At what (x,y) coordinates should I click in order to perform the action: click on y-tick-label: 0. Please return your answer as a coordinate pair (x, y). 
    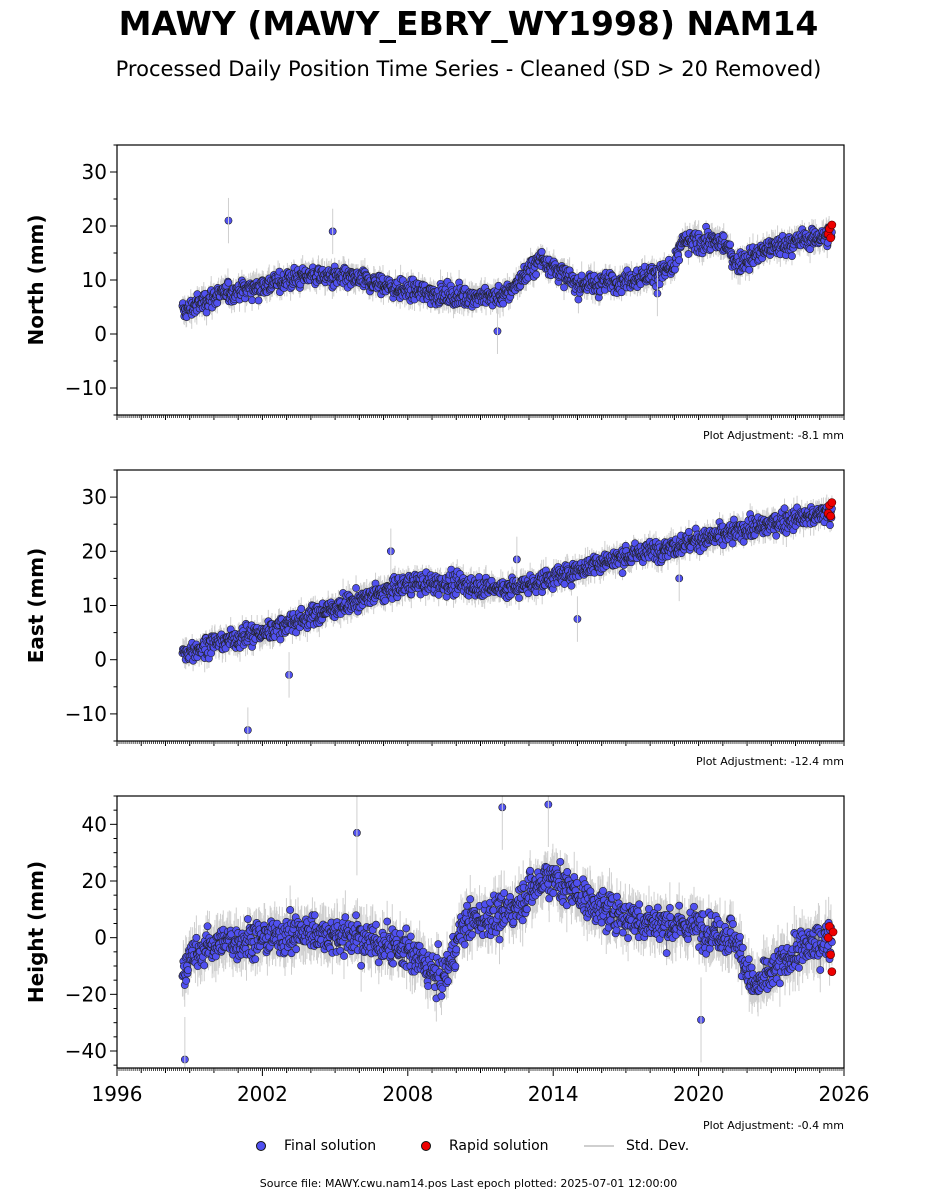
    Looking at the image, I should click on (100, 334).